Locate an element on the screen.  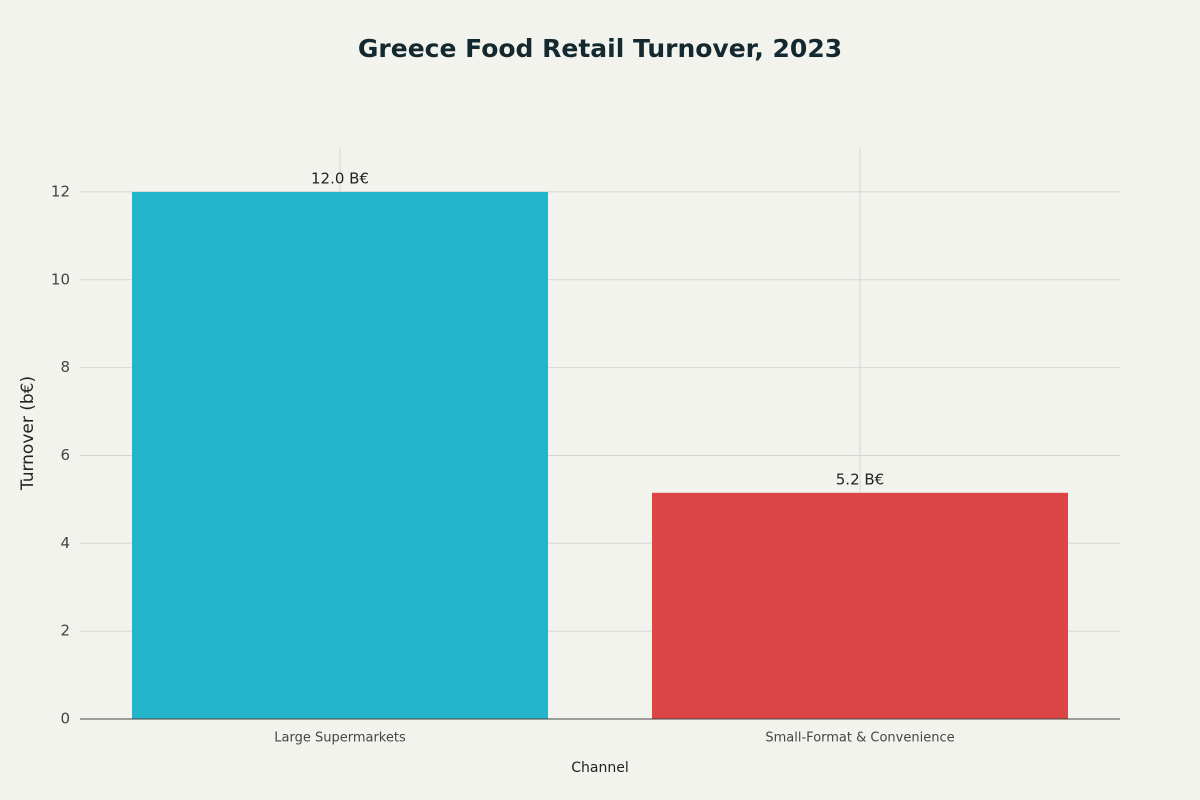
y-tick-label: 4 is located at coordinates (65, 543).